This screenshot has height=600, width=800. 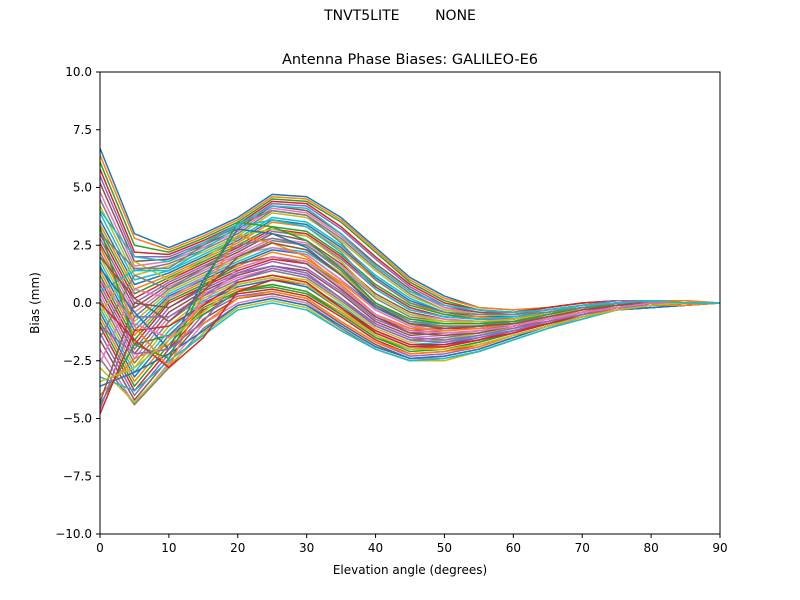 What do you see at coordinates (35, 303) in the screenshot?
I see `y-axis-label: Bias (mm)` at bounding box center [35, 303].